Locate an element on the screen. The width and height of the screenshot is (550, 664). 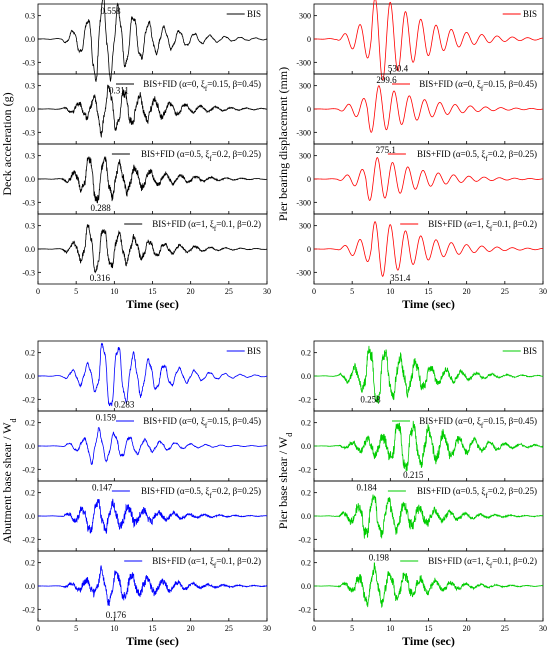
peak-label: 0.176 is located at coordinates (116, 615).